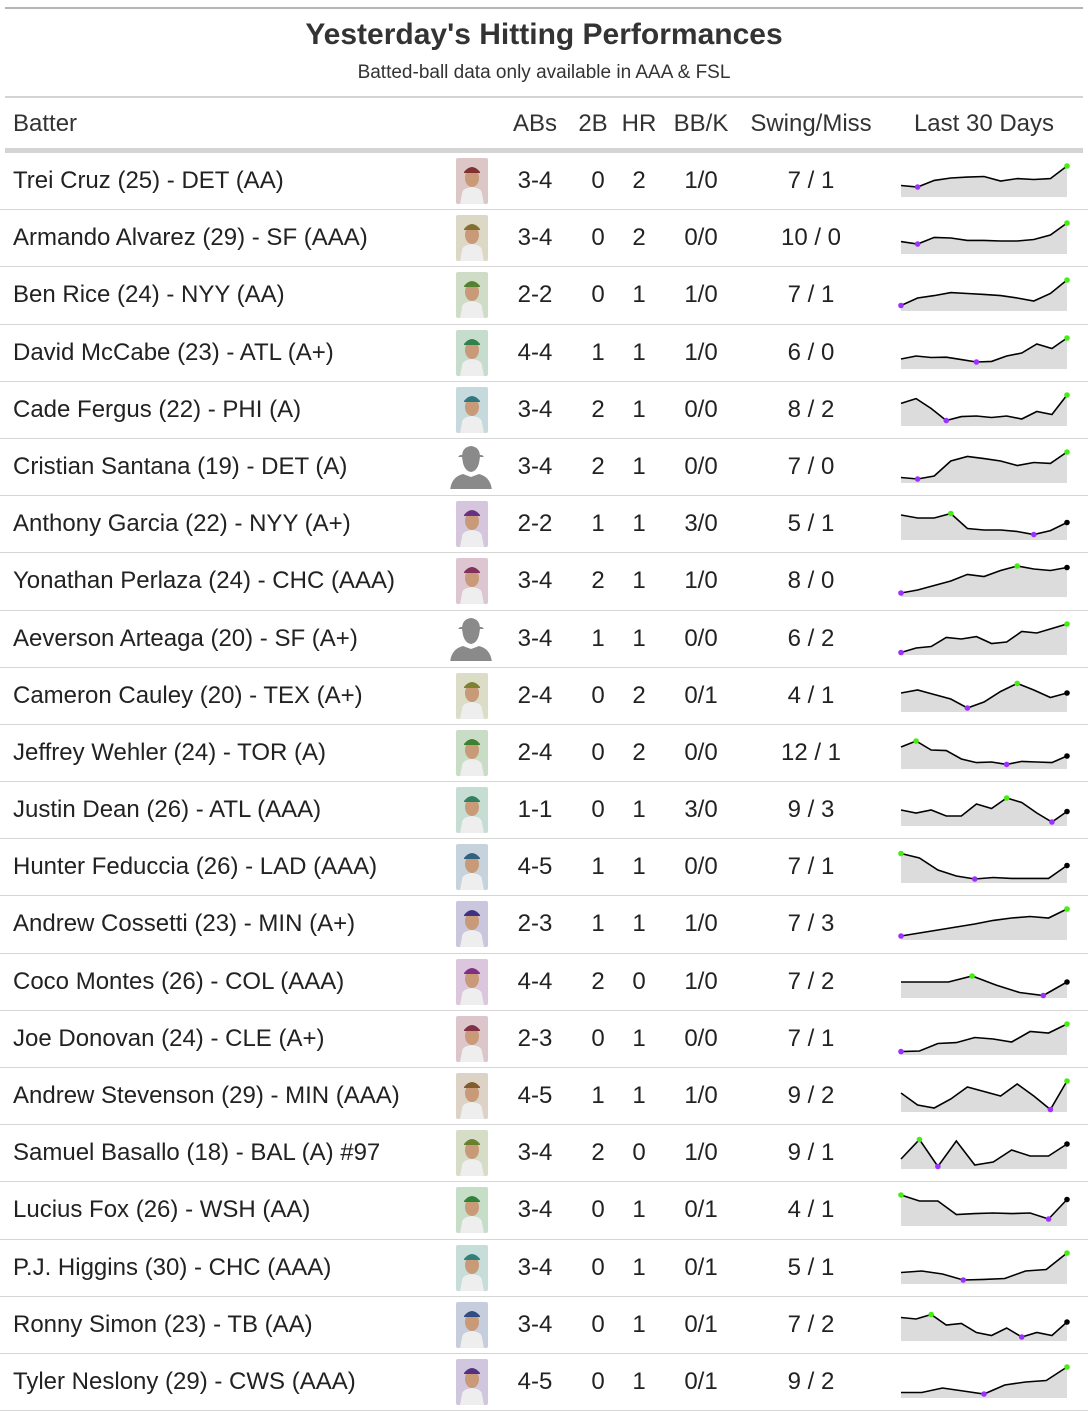 The height and width of the screenshot is (1411, 1088). I want to click on swing-miss-value: 5 / 1, so click(811, 1267).